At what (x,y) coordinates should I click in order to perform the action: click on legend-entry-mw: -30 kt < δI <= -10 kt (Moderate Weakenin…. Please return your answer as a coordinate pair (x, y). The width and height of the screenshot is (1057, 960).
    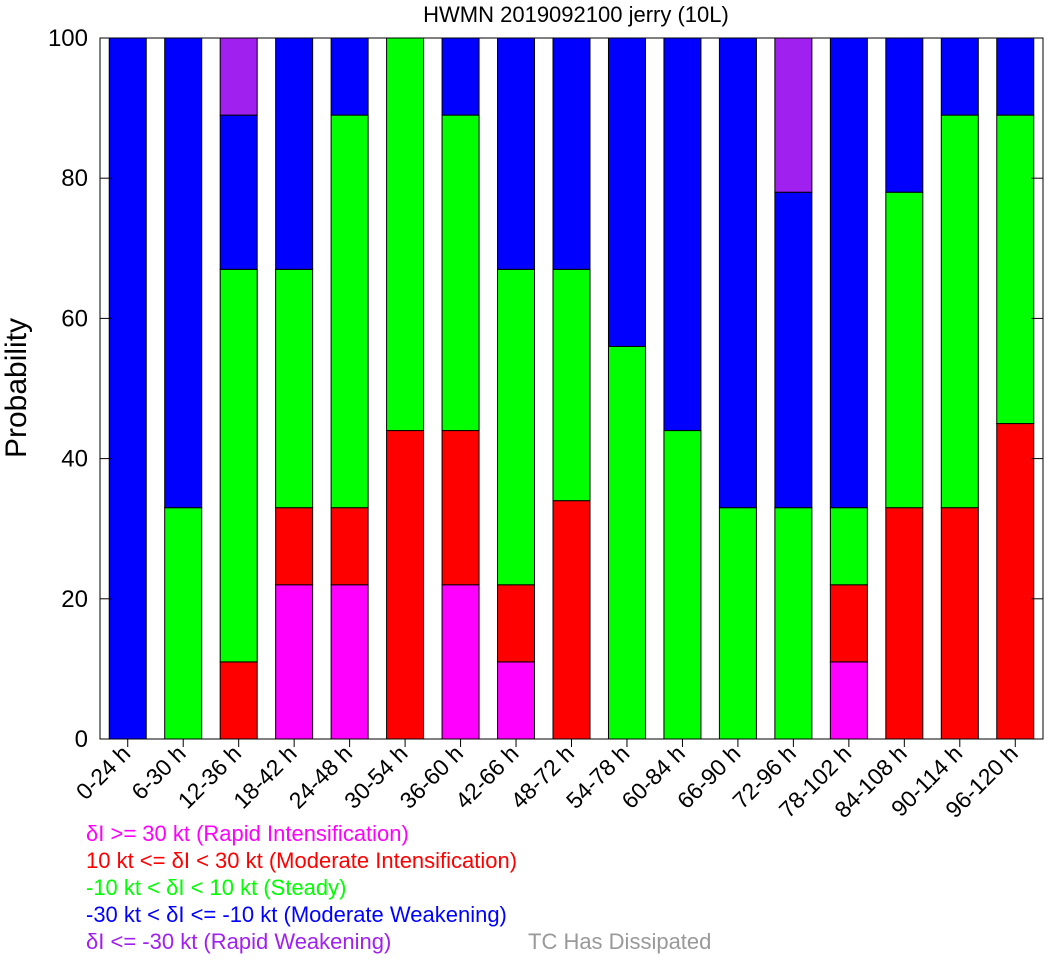
    Looking at the image, I should click on (296, 914).